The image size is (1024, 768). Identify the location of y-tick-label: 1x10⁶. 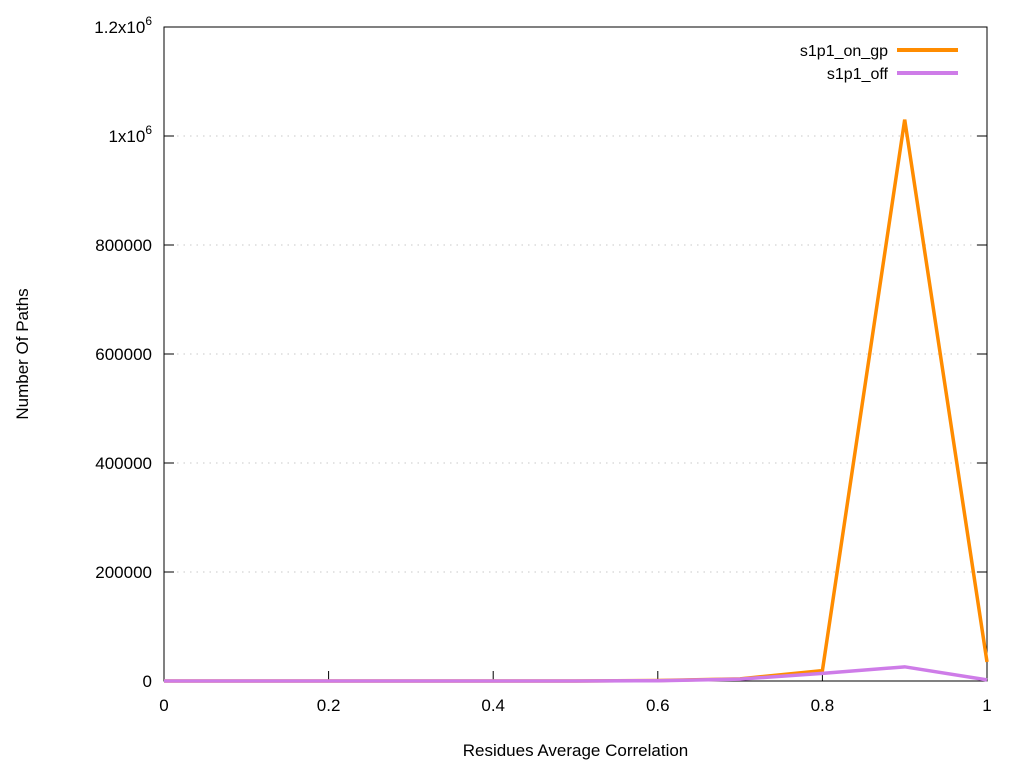
(130, 134).